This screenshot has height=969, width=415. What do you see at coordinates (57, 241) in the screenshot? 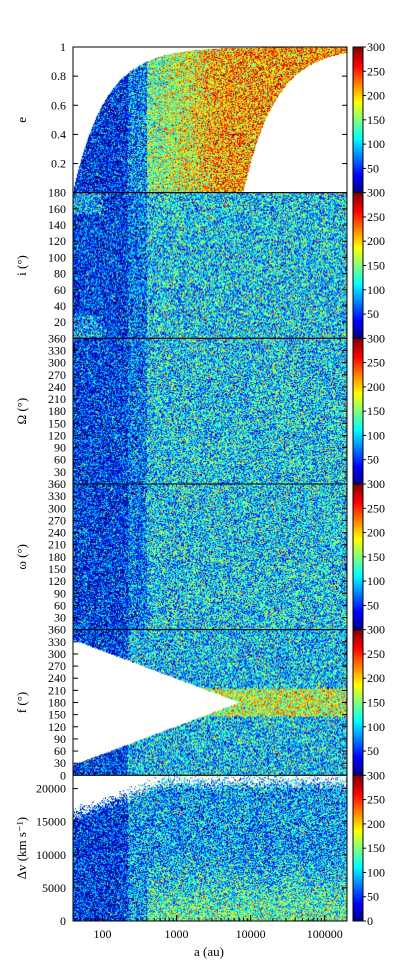
I see `ytick-label-i: 120` at bounding box center [57, 241].